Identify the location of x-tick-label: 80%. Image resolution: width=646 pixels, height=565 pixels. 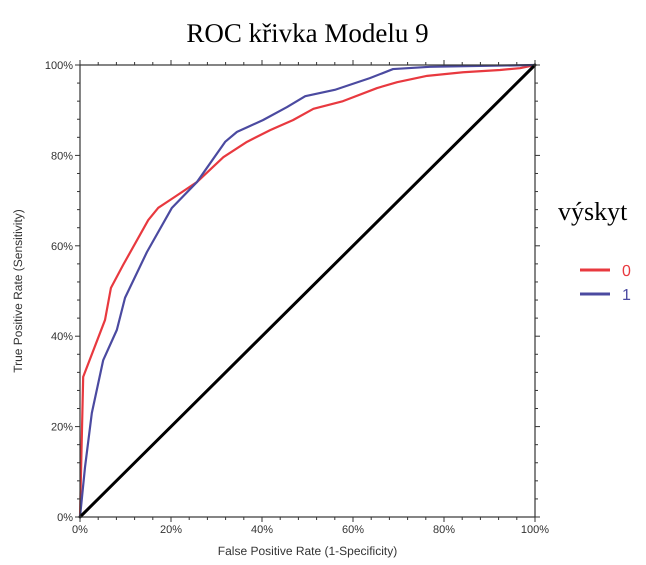
(444, 530).